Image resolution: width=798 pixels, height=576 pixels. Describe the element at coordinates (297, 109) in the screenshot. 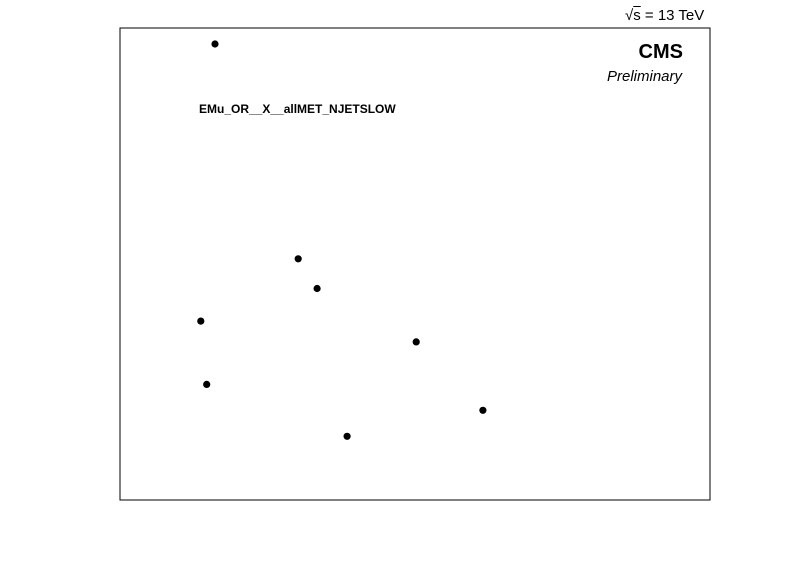

I see `region-label: EMu_OR__X__allMET_NJETSLOW` at that location.